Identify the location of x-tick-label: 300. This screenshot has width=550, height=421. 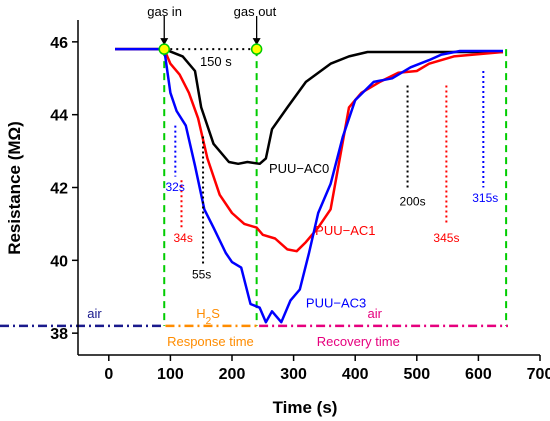
(293, 374).